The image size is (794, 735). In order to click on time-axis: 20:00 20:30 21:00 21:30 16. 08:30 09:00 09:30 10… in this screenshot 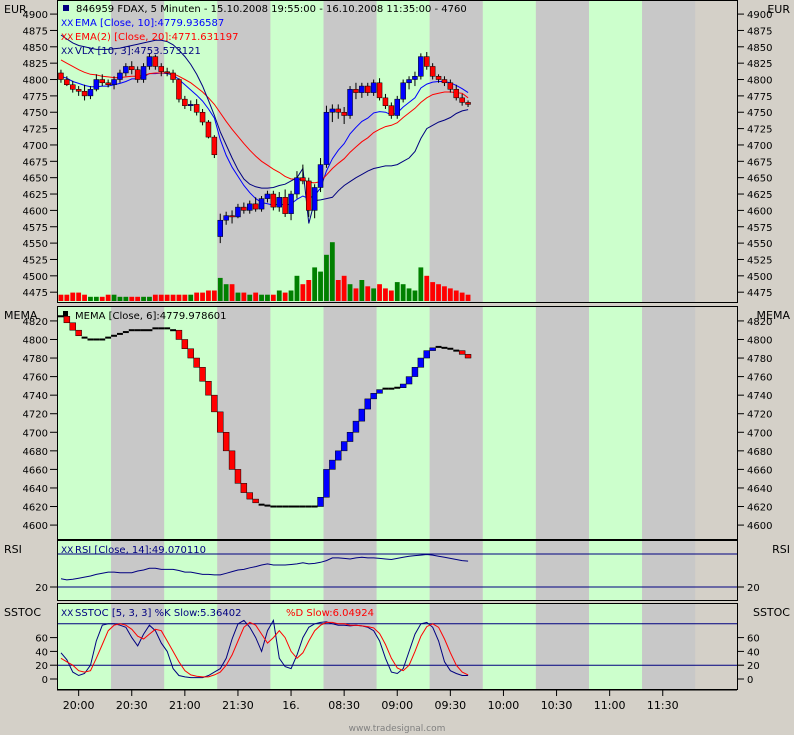, I will do `click(397, 700)`.